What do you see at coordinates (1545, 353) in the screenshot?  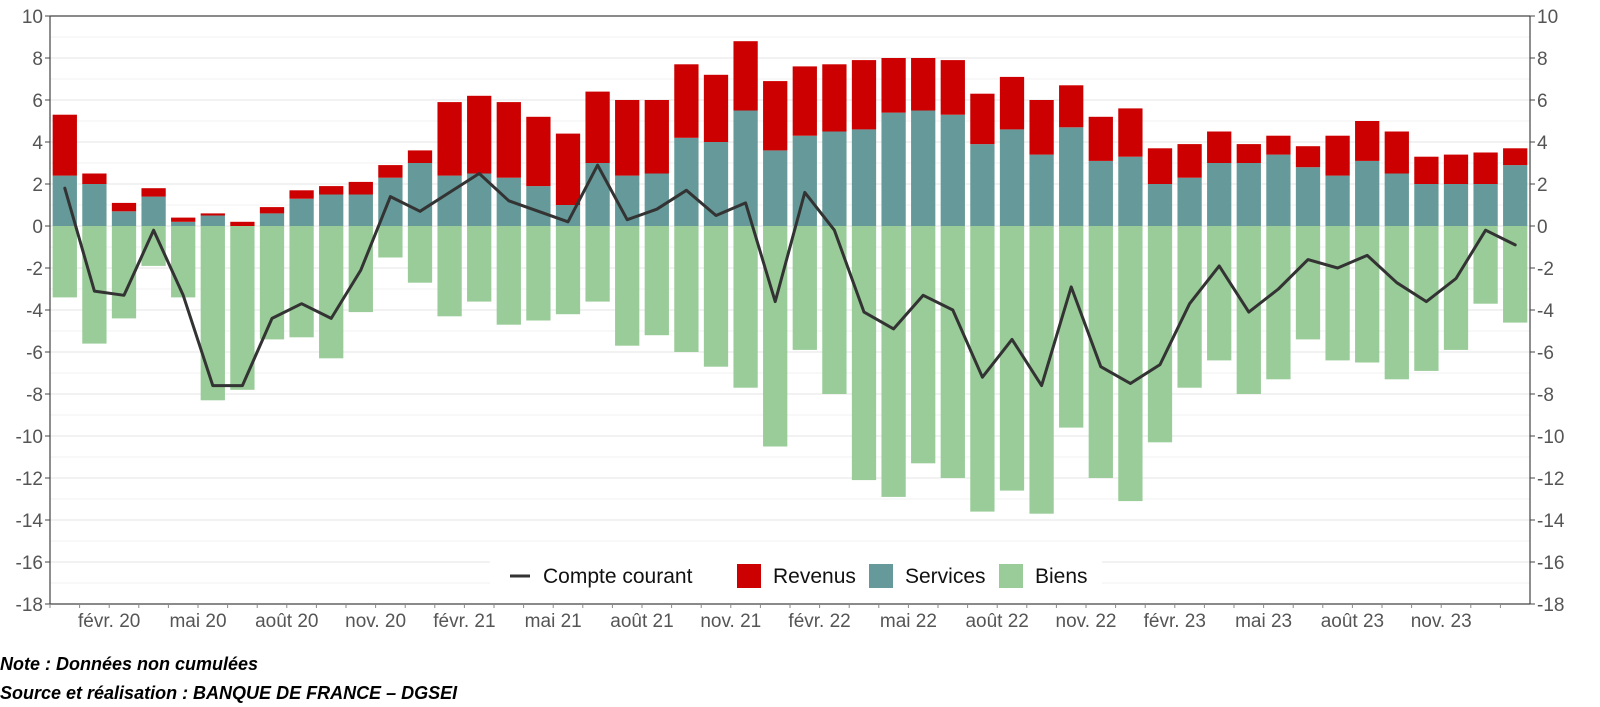 I see `ytick-label-right: -6` at bounding box center [1545, 353].